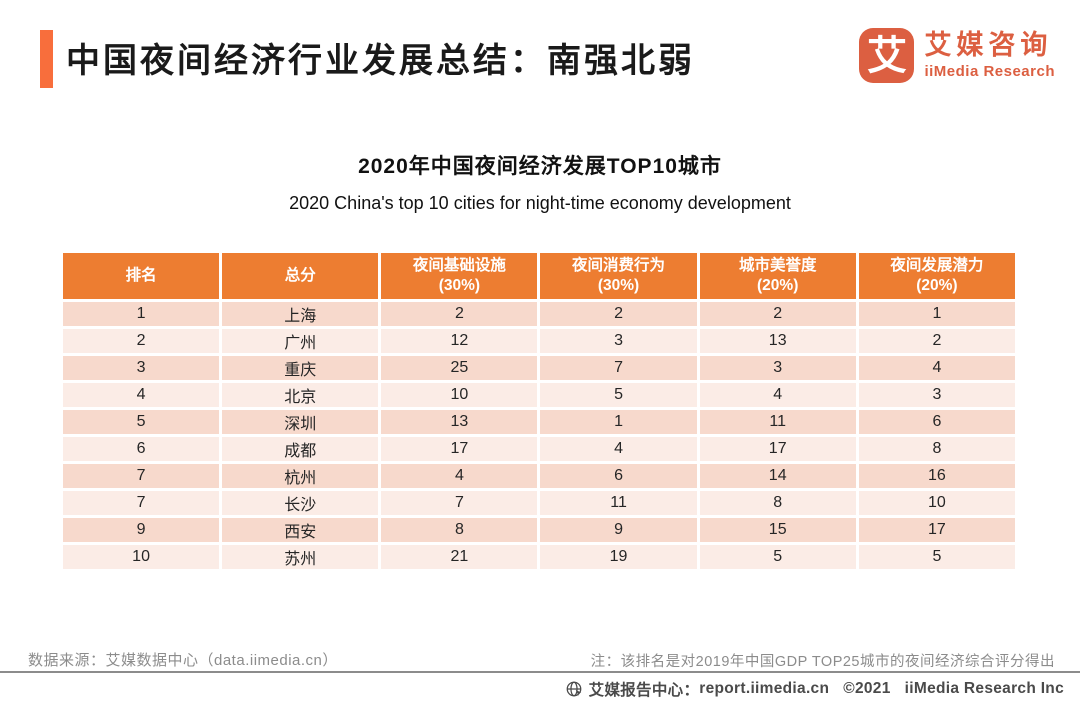 The image size is (1080, 702). I want to click on report-center-label: 艾媒报告中心：, so click(644, 690).